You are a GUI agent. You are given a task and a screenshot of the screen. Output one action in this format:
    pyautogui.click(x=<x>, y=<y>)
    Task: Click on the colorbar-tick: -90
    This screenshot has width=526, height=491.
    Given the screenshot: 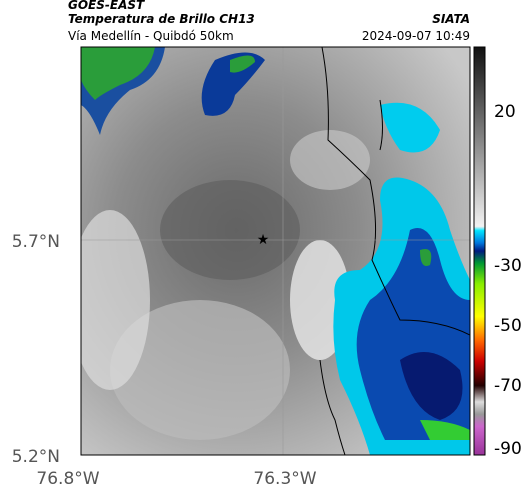 What is the action you would take?
    pyautogui.click(x=508, y=449)
    